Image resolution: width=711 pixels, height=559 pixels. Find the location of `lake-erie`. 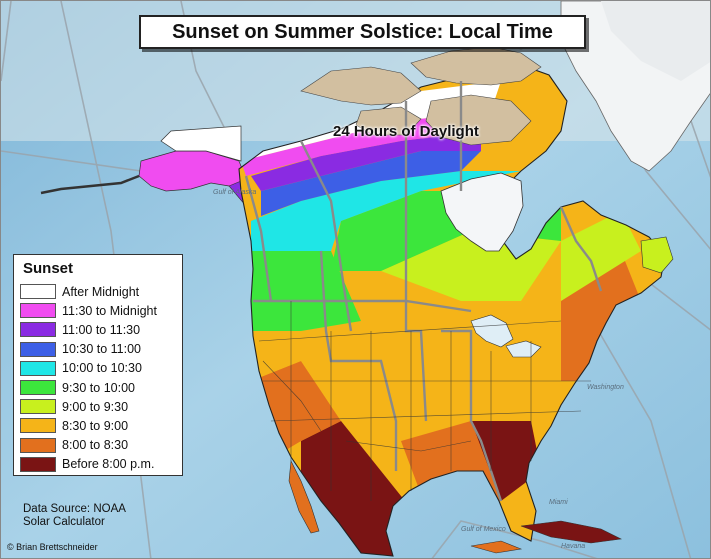

lake-erie is located at coordinates (523, 349).